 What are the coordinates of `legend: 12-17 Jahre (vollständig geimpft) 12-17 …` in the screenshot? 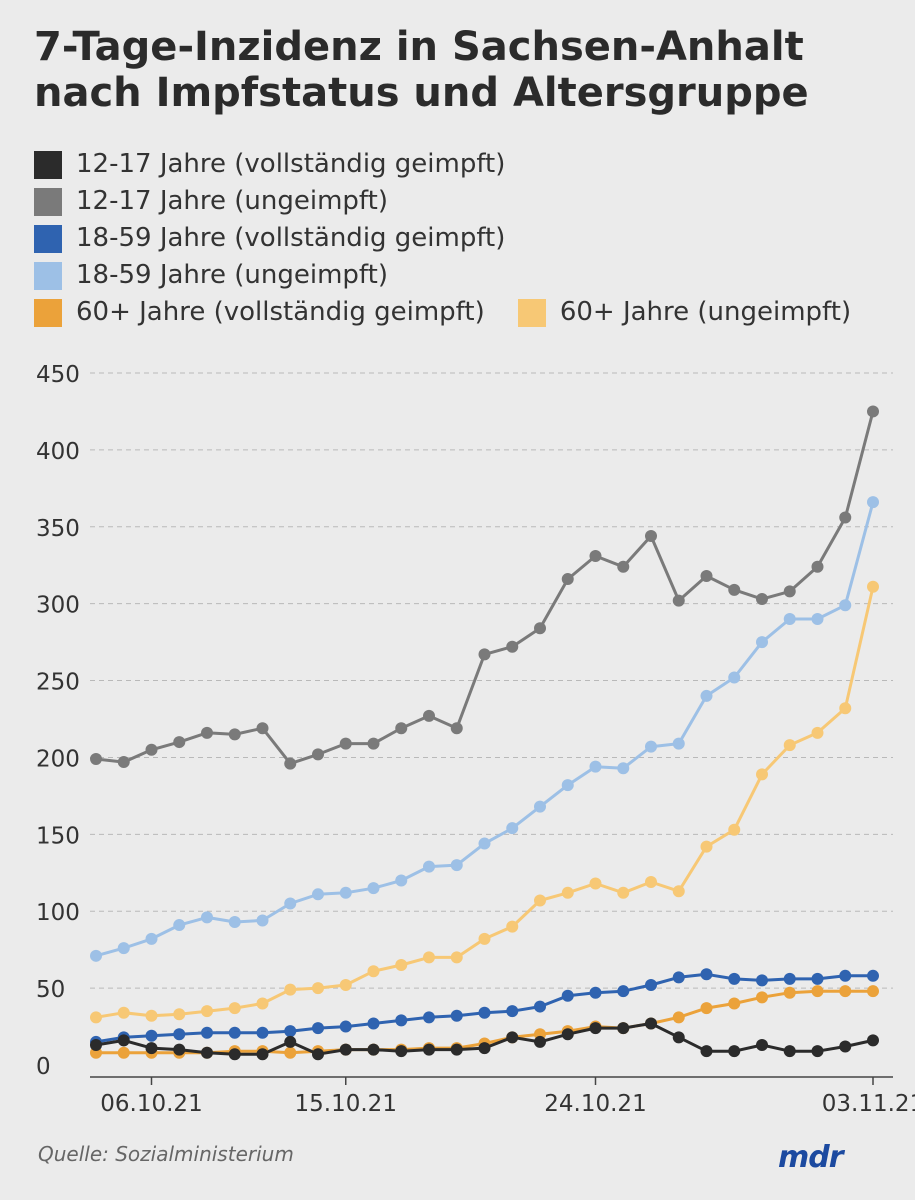 It's located at (469, 238).